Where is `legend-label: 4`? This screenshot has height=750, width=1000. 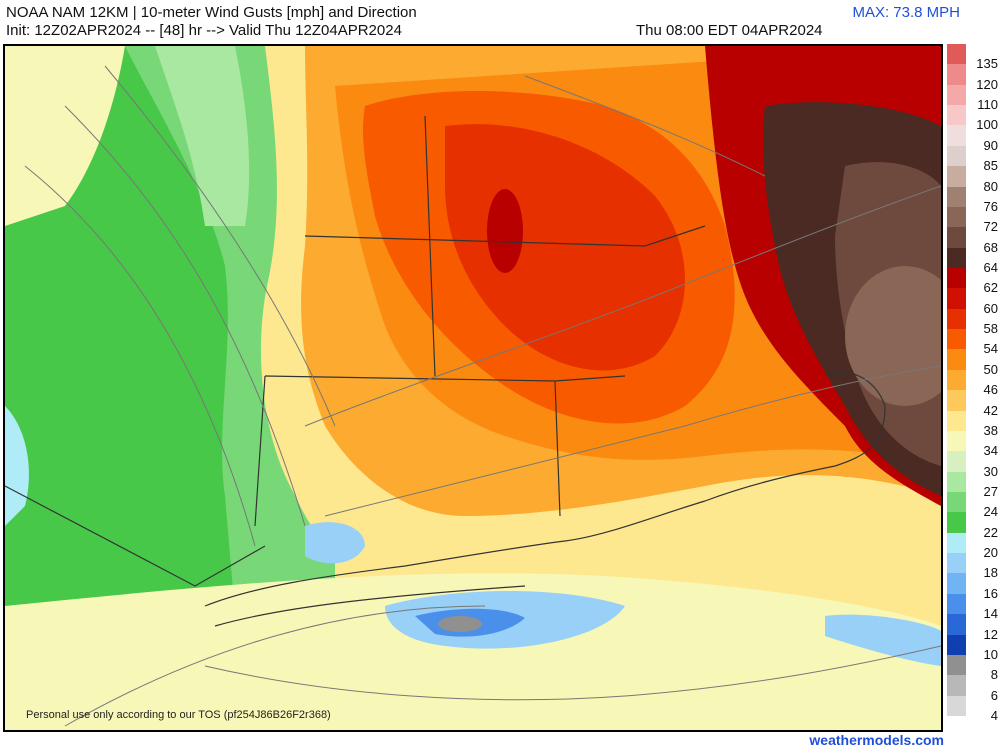
legend-label: 4 is located at coordinates (994, 715).